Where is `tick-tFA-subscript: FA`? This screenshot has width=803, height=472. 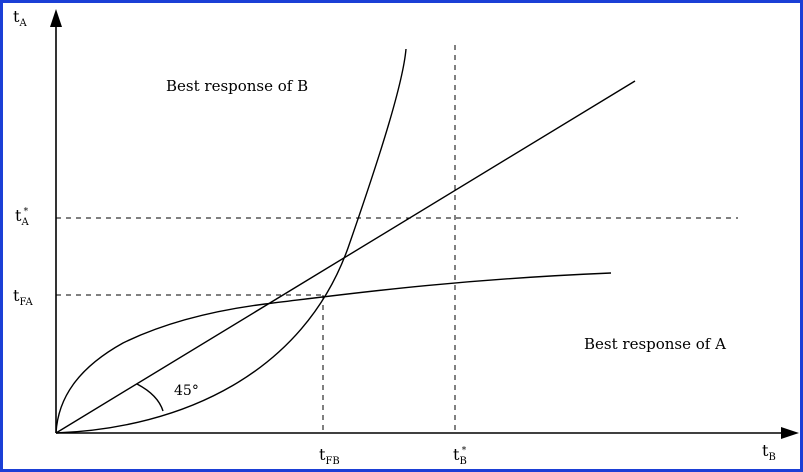
tick-tFA-subscript: FA is located at coordinates (26, 302).